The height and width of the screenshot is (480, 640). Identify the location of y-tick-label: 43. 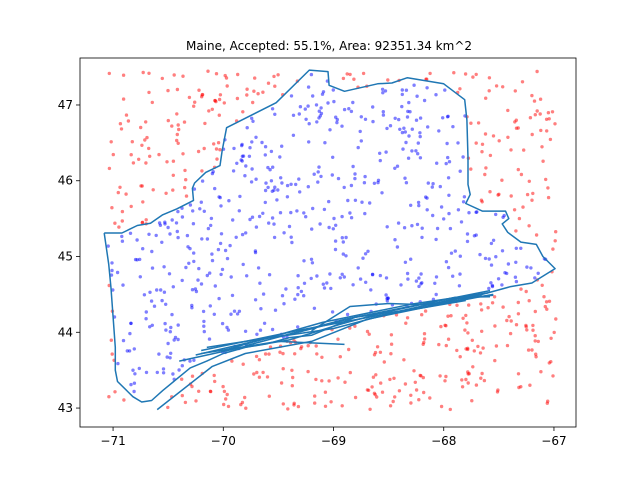
(65, 408).